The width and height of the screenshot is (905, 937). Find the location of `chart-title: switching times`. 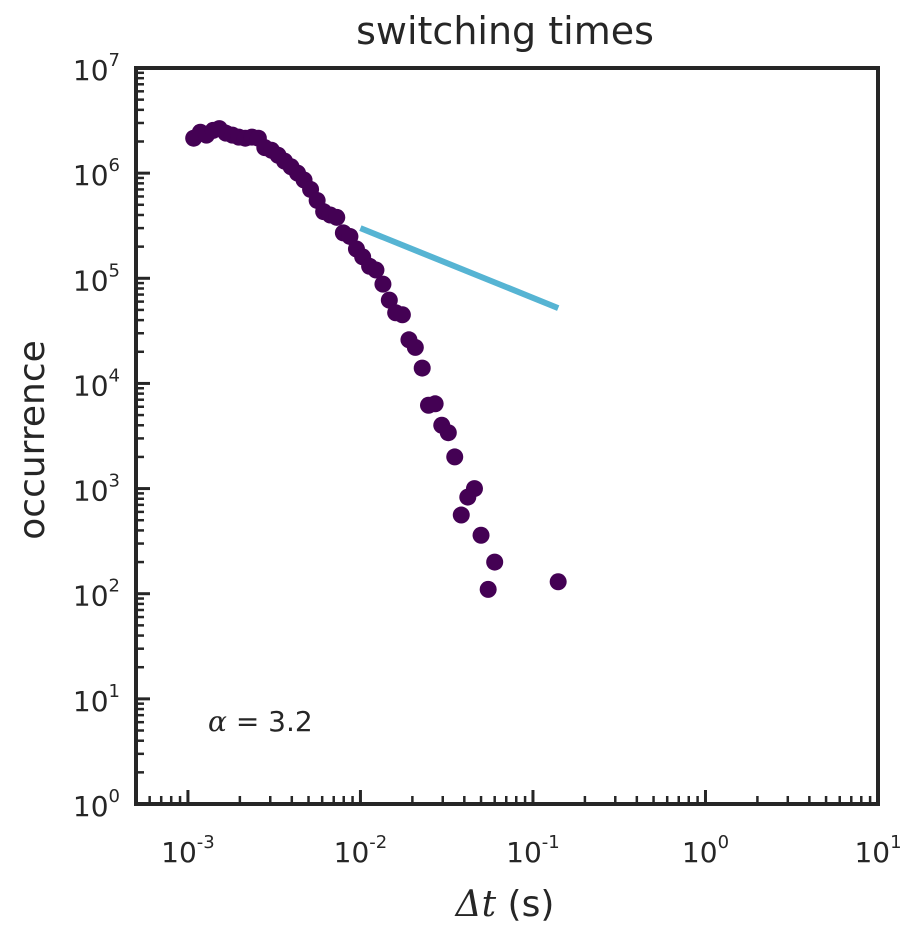

chart-title: switching times is located at coordinates (505, 31).